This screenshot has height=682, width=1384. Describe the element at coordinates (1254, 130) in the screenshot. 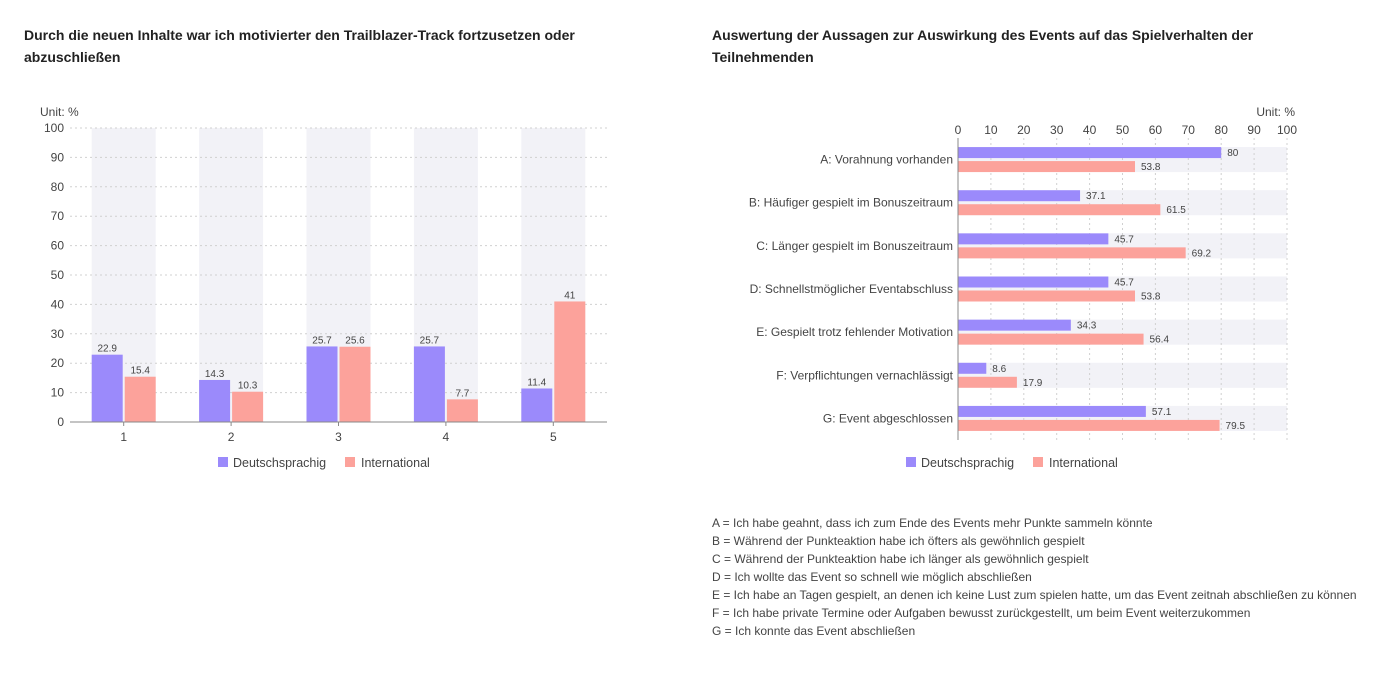

I see `x-tick-label: 90` at that location.